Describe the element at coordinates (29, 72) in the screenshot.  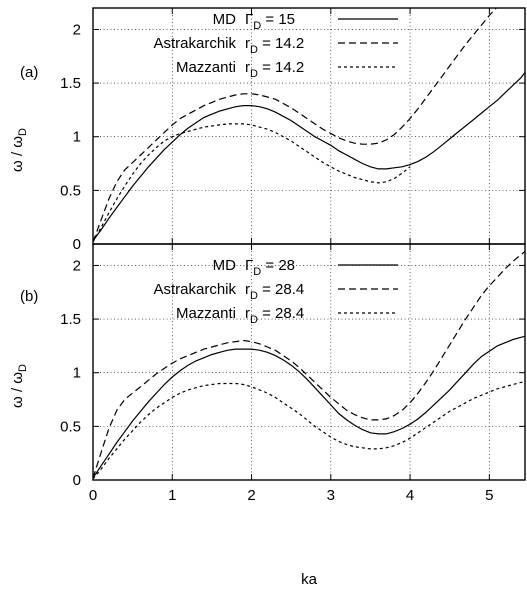
I see `panel-label-a: (a)` at that location.